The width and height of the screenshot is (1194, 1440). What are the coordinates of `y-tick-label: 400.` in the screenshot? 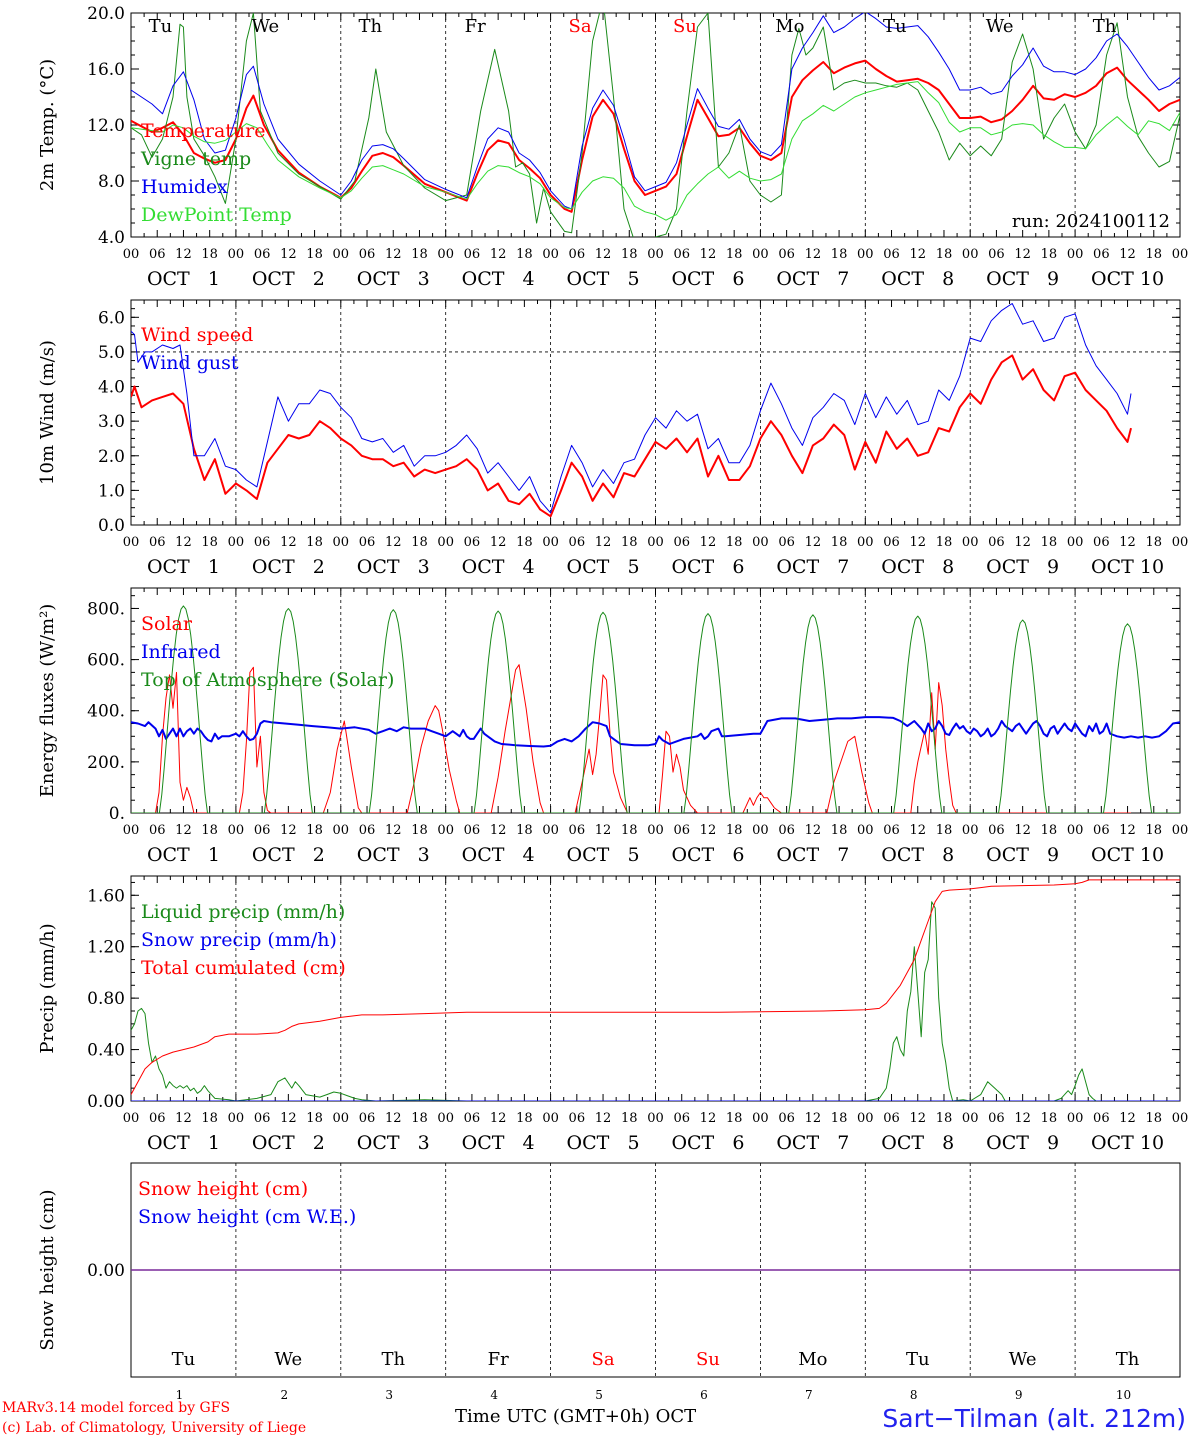 It's located at (106, 712).